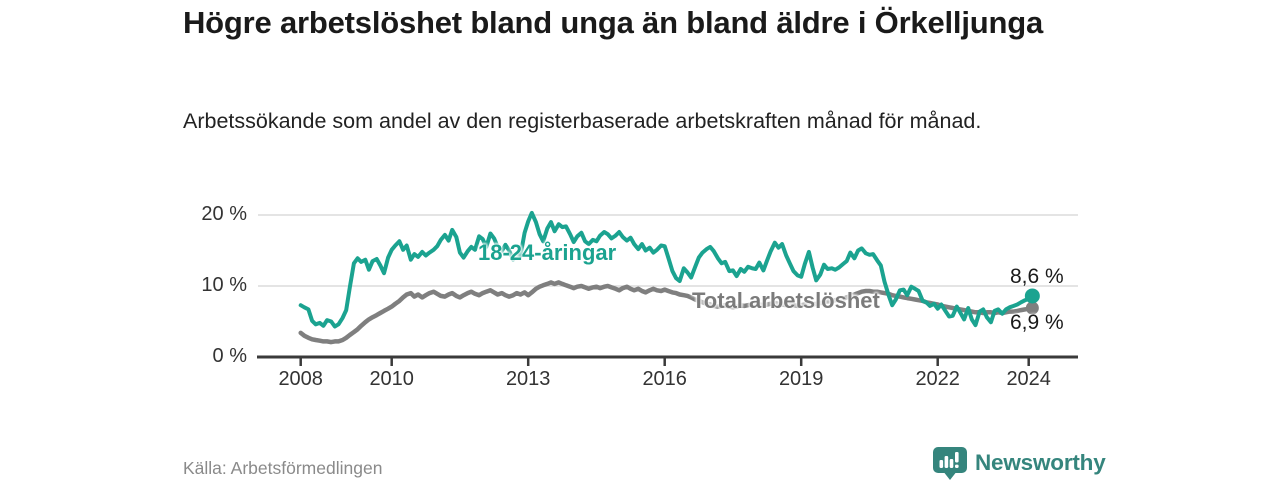 This screenshot has width=1280, height=480. Describe the element at coordinates (1028, 379) in the screenshot. I see `x-tick-label: 2024` at that location.